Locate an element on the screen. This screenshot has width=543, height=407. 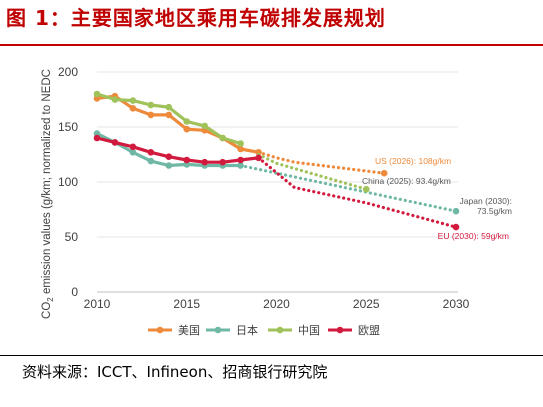
y-tick-labels: 0 50 100 150 200 is located at coordinates (68, 182).